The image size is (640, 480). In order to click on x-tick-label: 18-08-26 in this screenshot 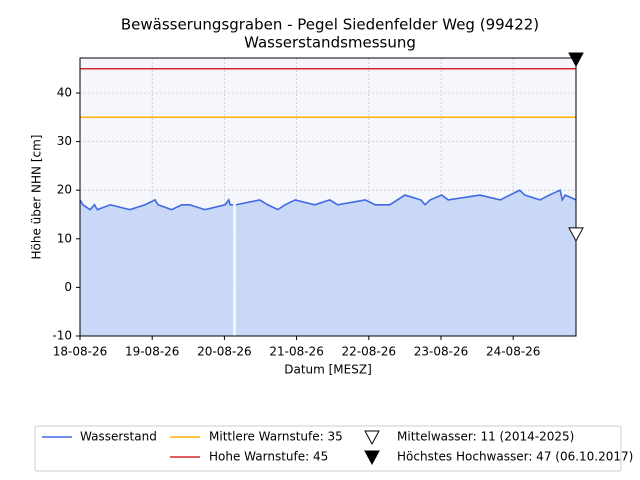, I will do `click(80, 352)`.